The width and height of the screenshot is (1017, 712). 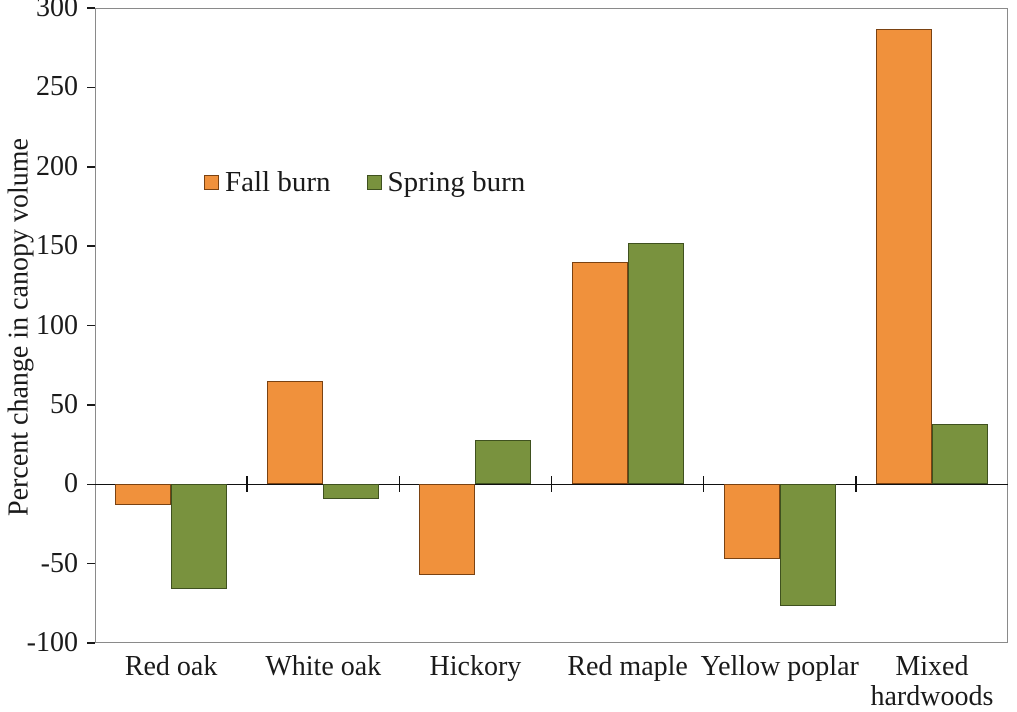 What do you see at coordinates (475, 666) in the screenshot?
I see `x-axis-label: Hickory` at bounding box center [475, 666].